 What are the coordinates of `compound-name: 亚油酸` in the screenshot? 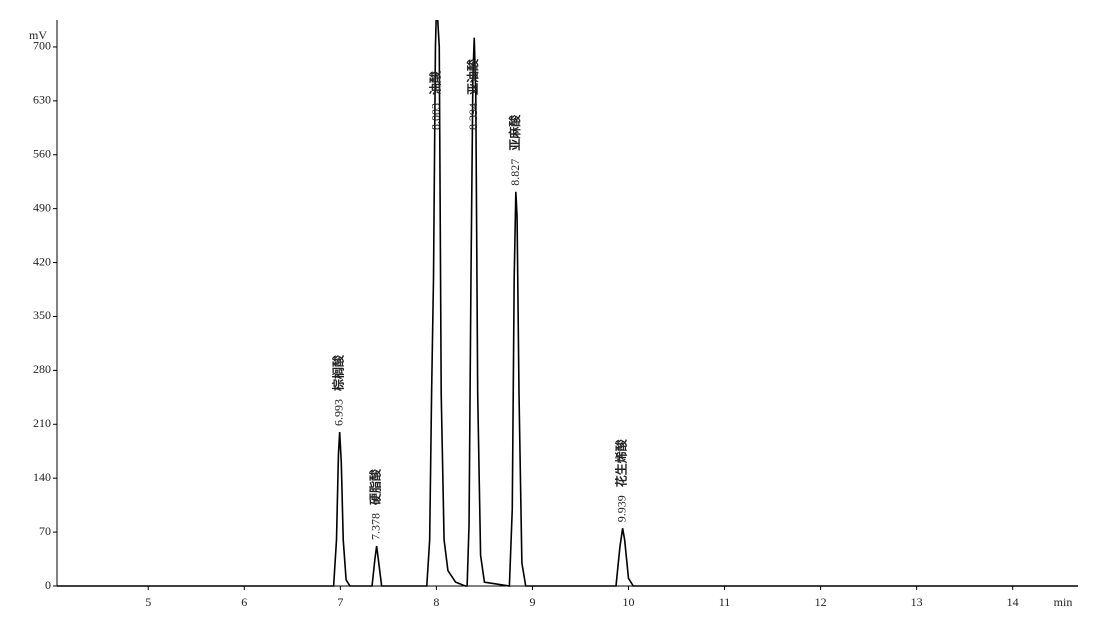 It's located at (472, 76).